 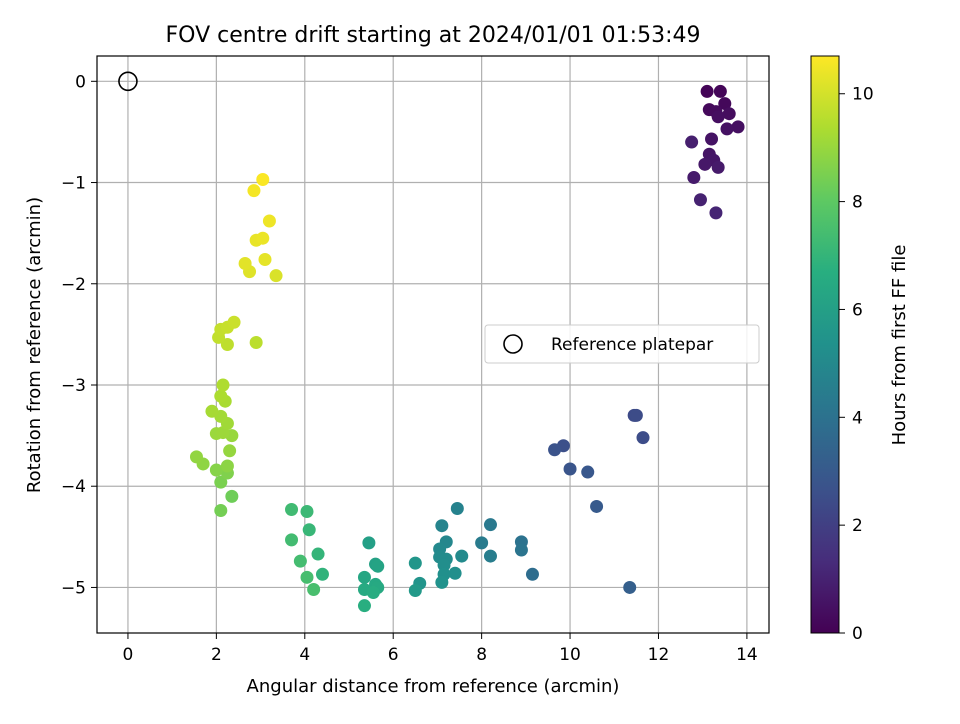 I want to click on x-axis-ticks: 0 2 4 6 8 10 12 14, so click(x=440, y=649).